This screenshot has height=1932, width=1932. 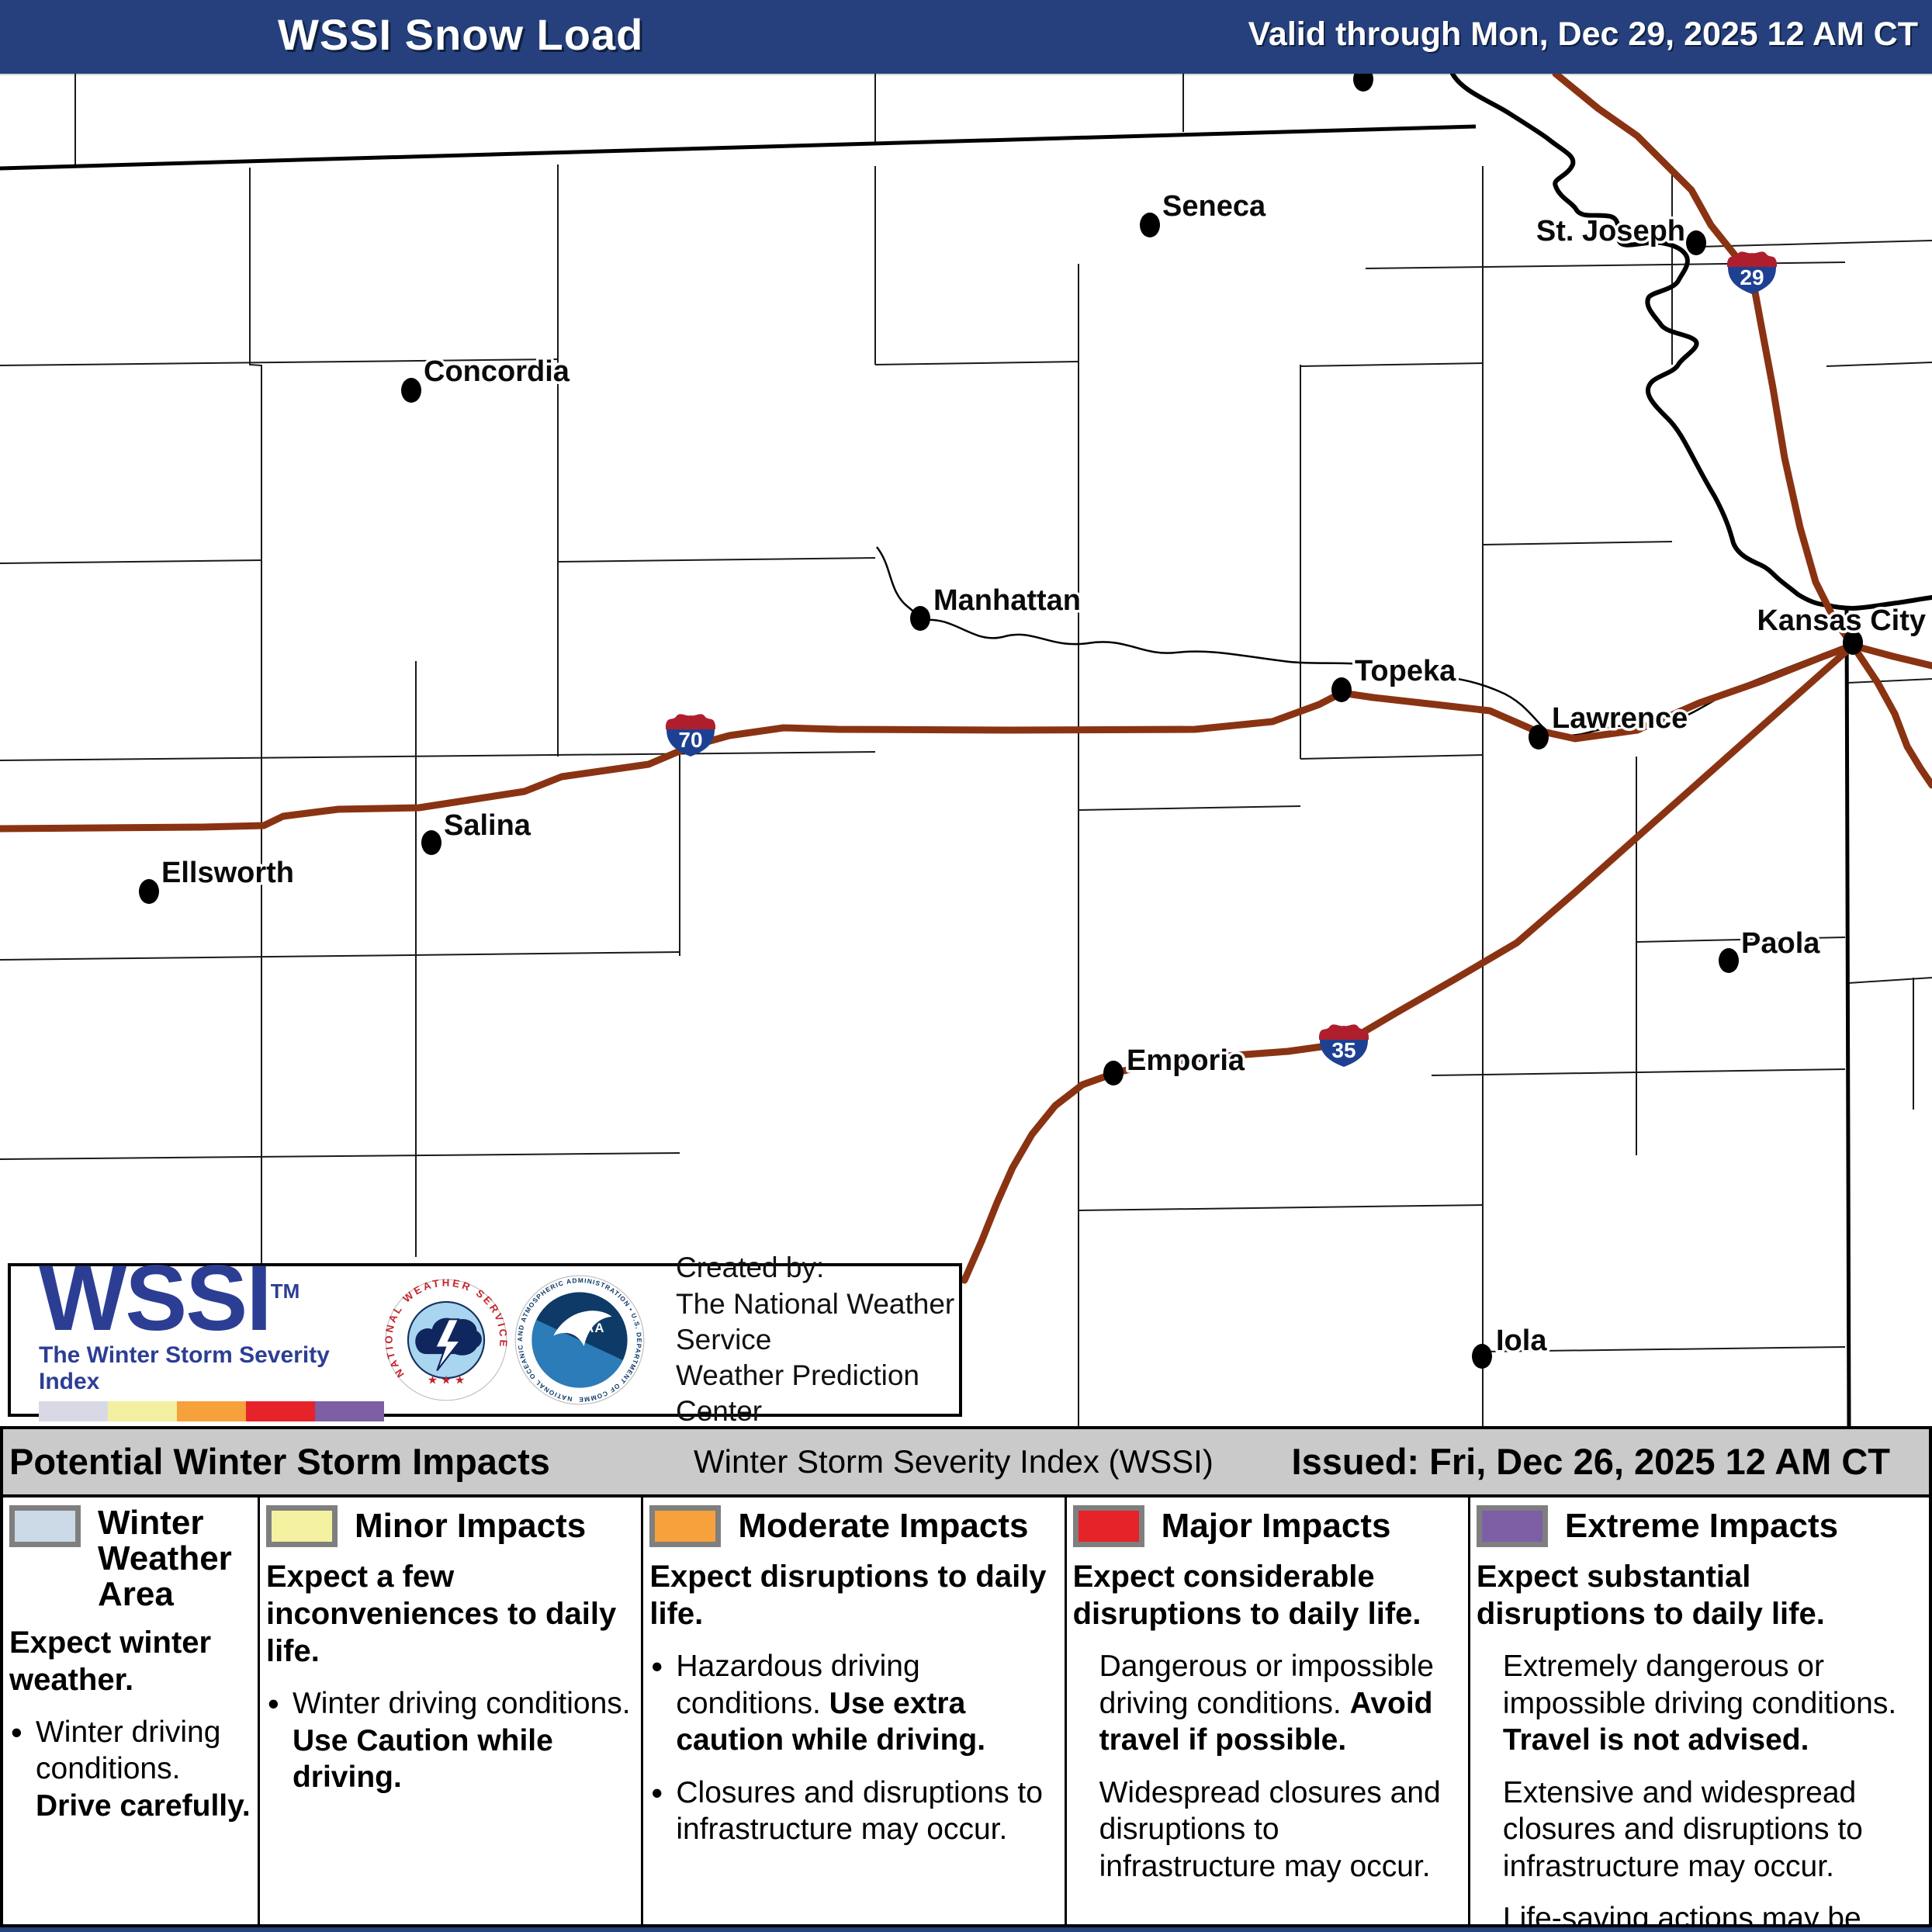 I want to click on kansas-river, so click(x=1361, y=641).